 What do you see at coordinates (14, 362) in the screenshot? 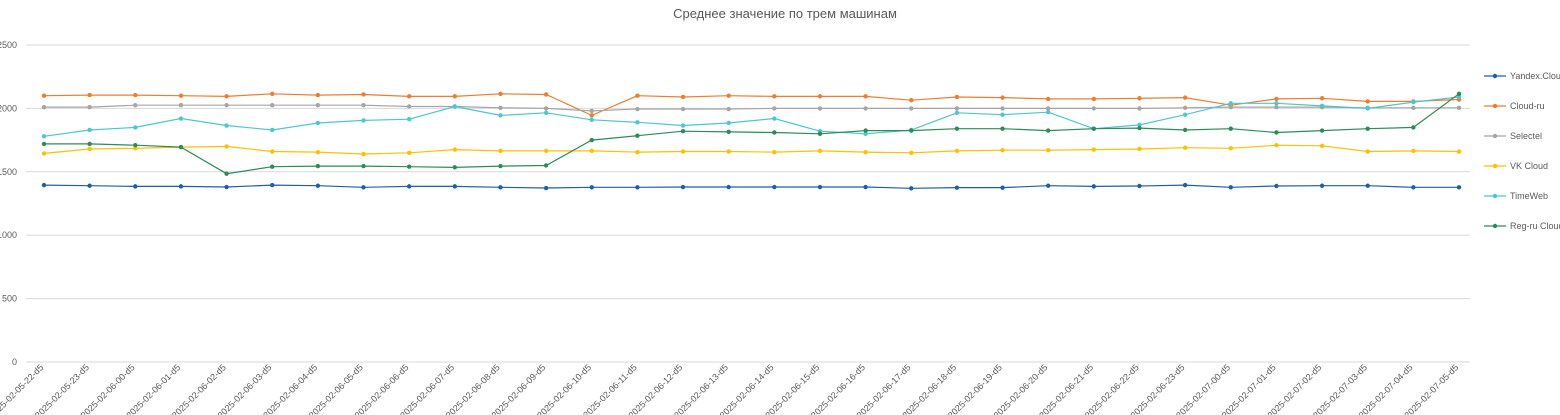
I see `y-tick-label: 0` at bounding box center [14, 362].